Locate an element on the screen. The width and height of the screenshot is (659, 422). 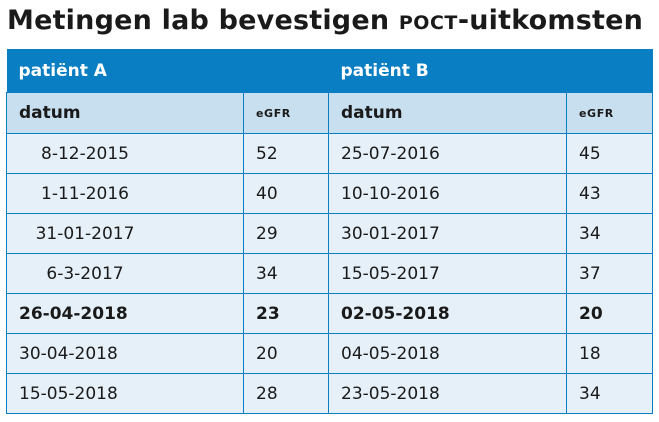
date-b-cell: 23-05-2018 is located at coordinates (447, 393).